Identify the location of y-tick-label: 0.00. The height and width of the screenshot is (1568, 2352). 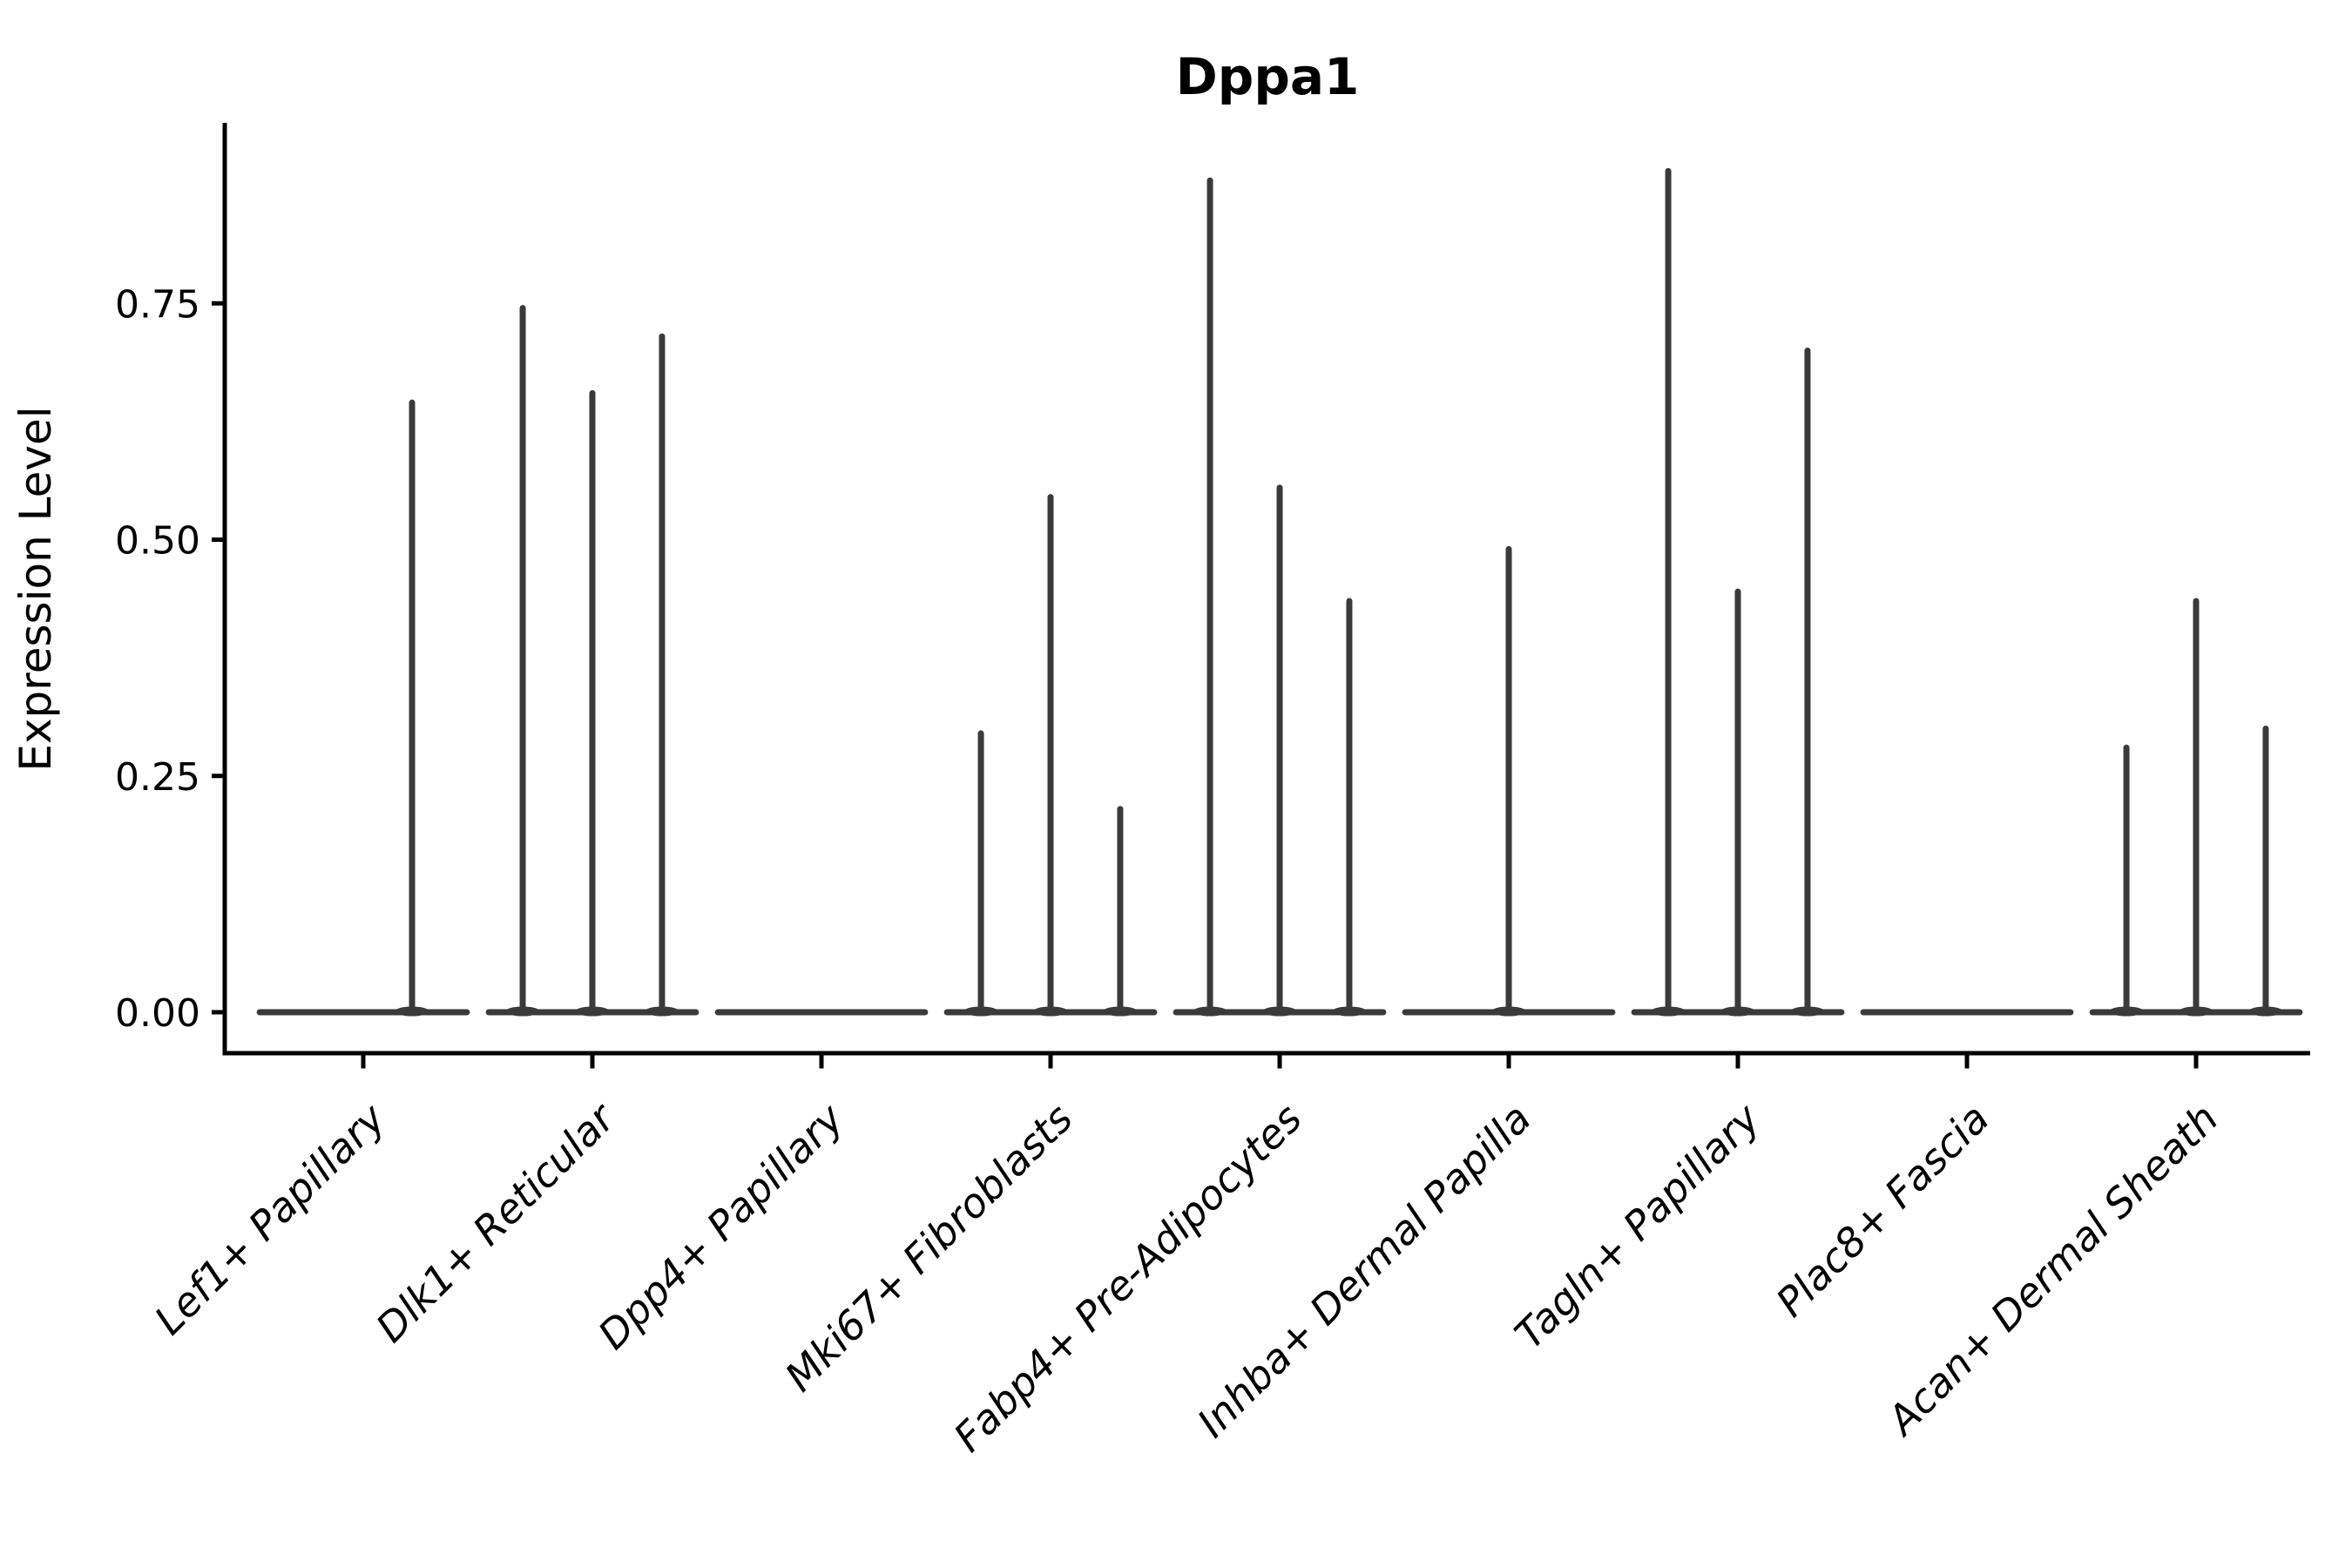
(157, 1014).